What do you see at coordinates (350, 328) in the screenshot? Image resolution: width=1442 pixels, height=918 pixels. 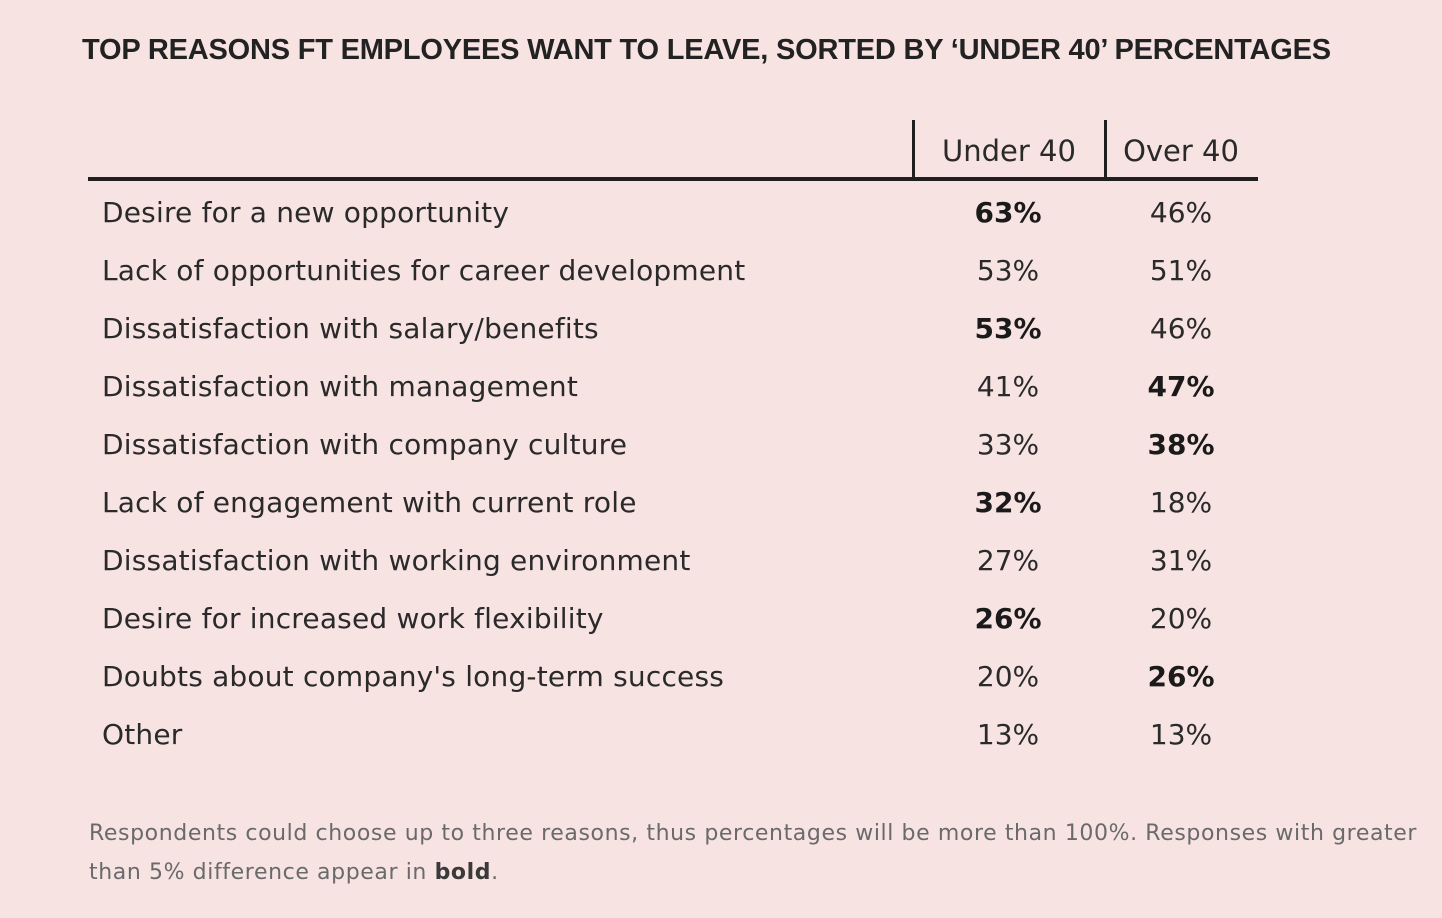 I see `row-reason-label: Dissatisfaction with salary/benefits` at bounding box center [350, 328].